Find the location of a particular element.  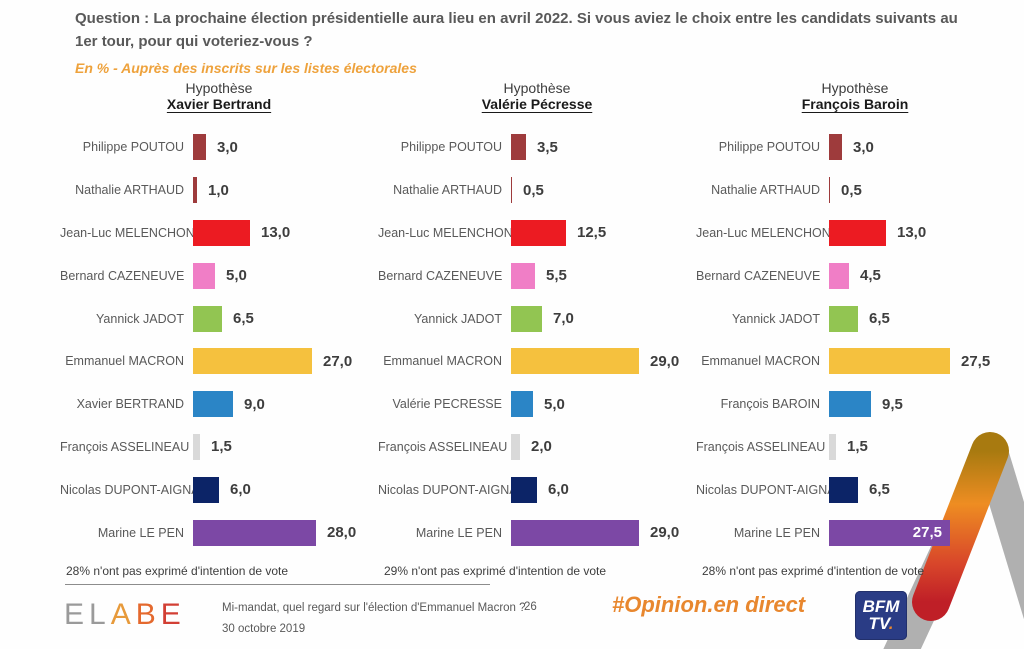

poll-value: 2,0 is located at coordinates (541, 447).